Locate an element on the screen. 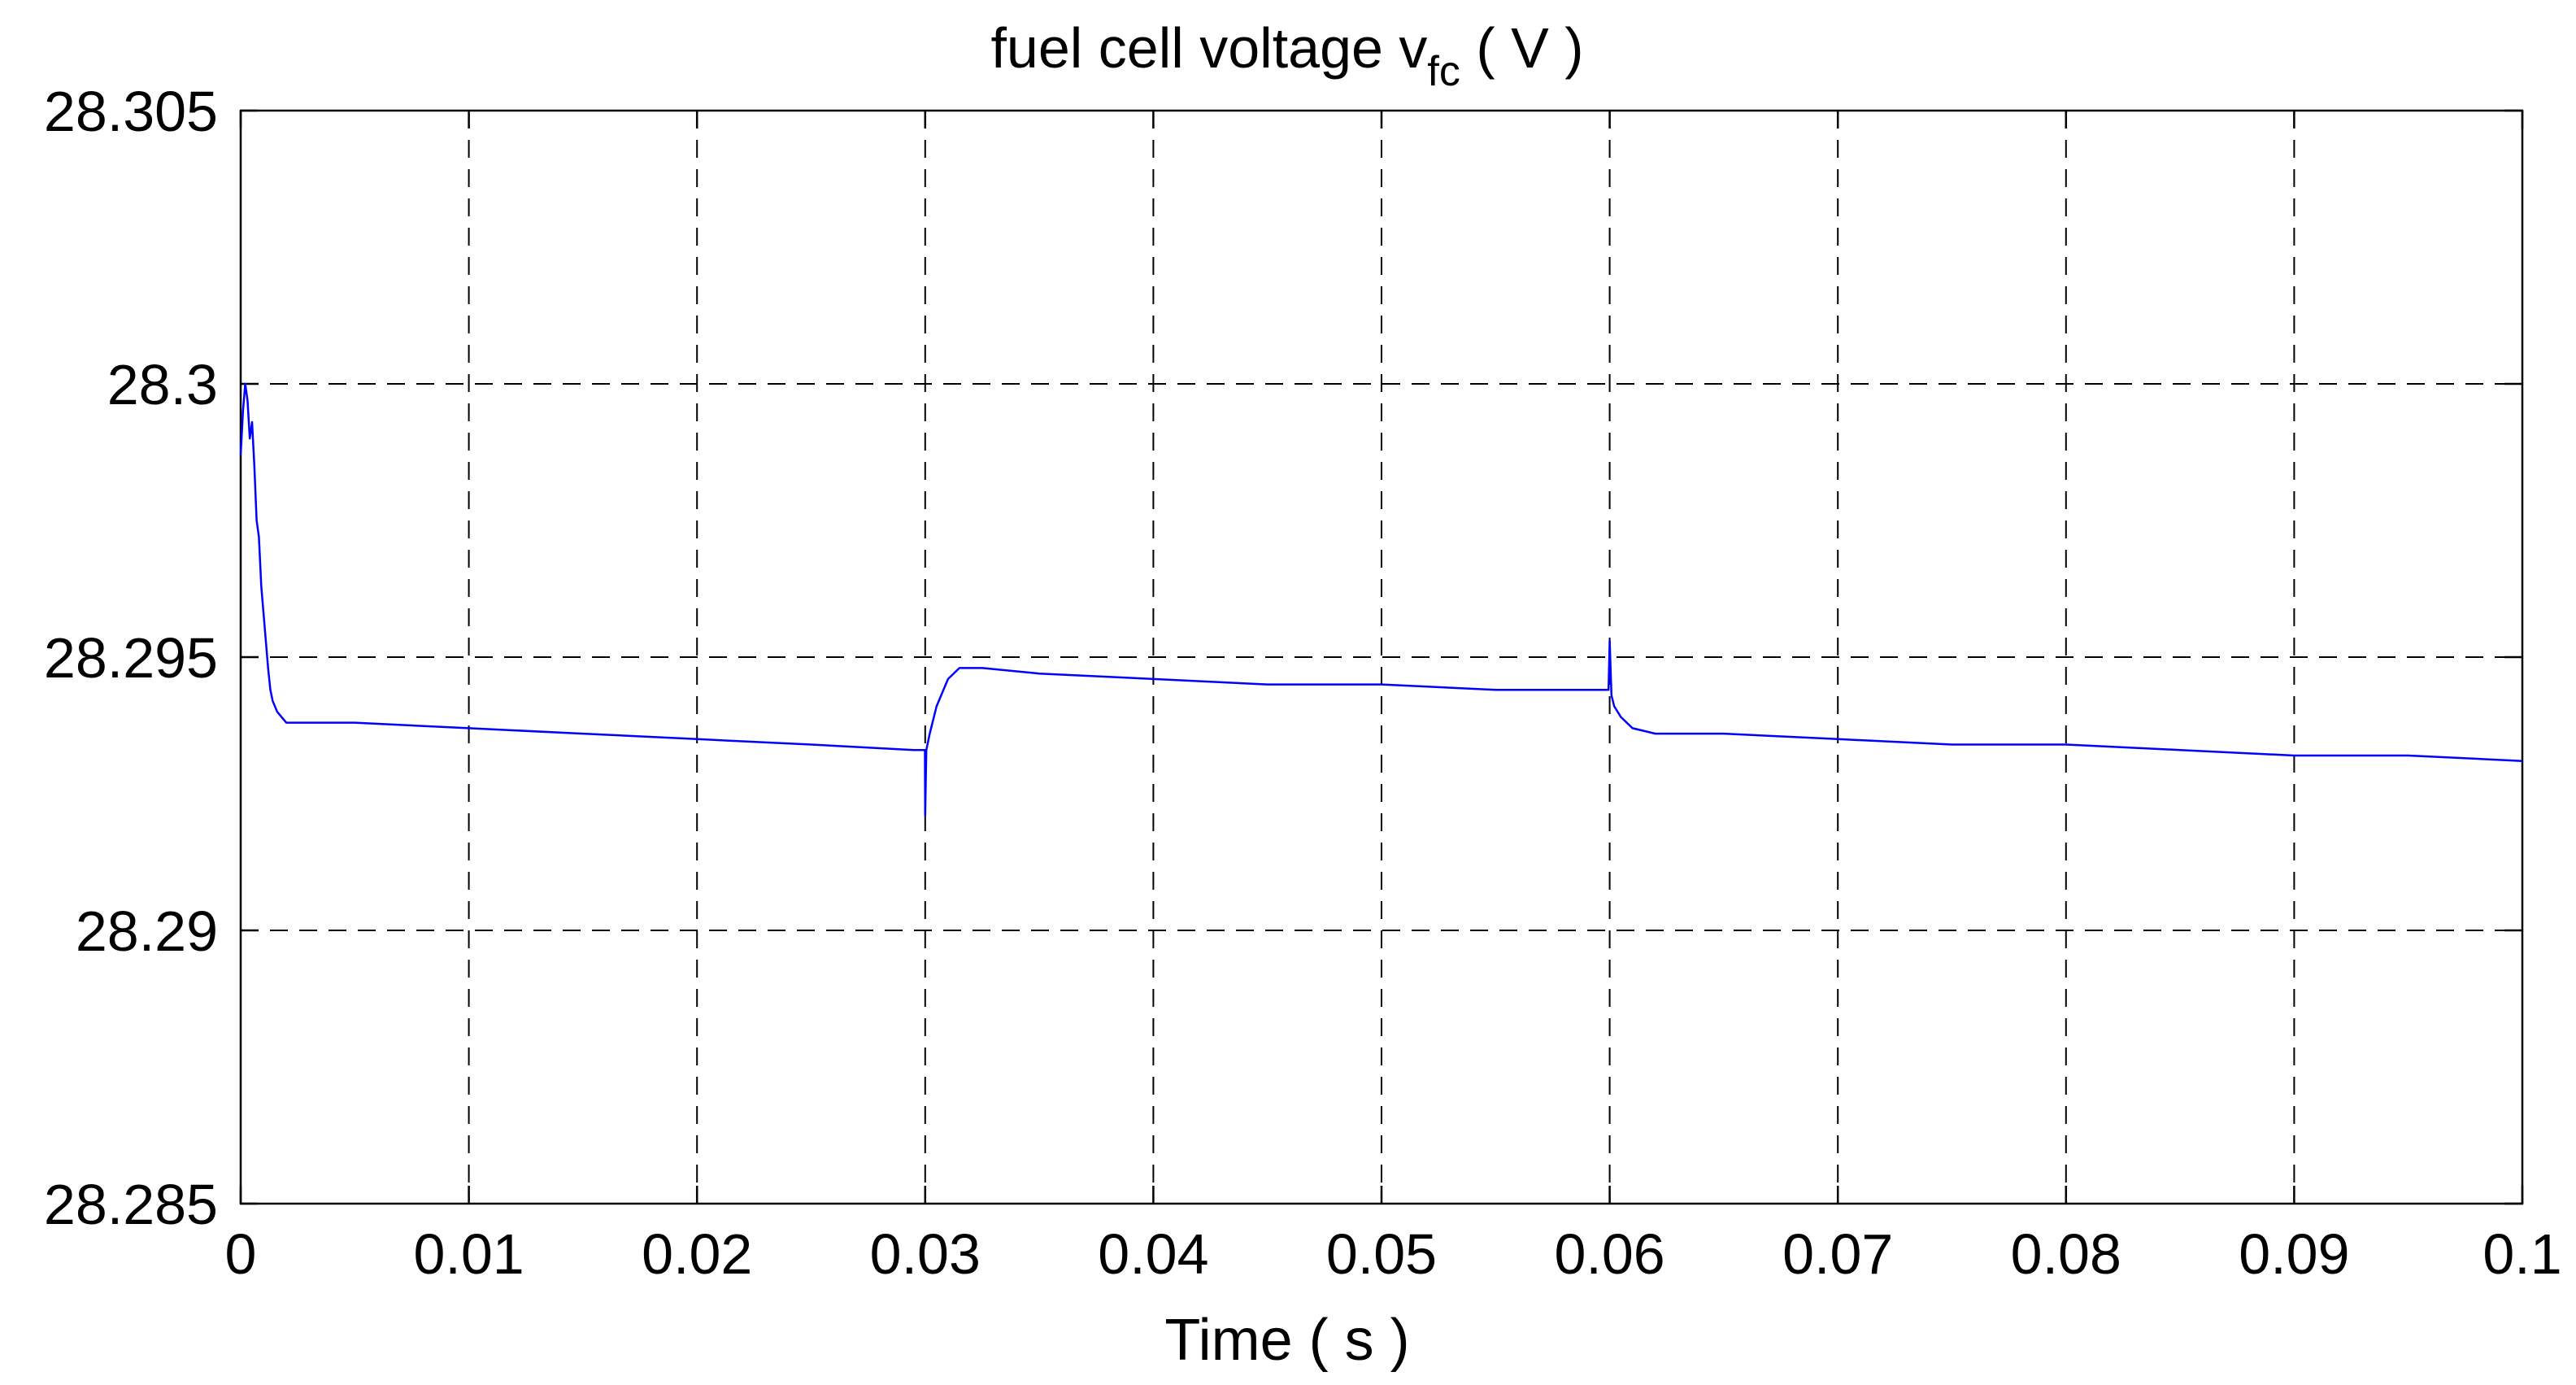 This screenshot has width=2576, height=1385. x-axis-label: Time ( s ) is located at coordinates (1287, 1340).